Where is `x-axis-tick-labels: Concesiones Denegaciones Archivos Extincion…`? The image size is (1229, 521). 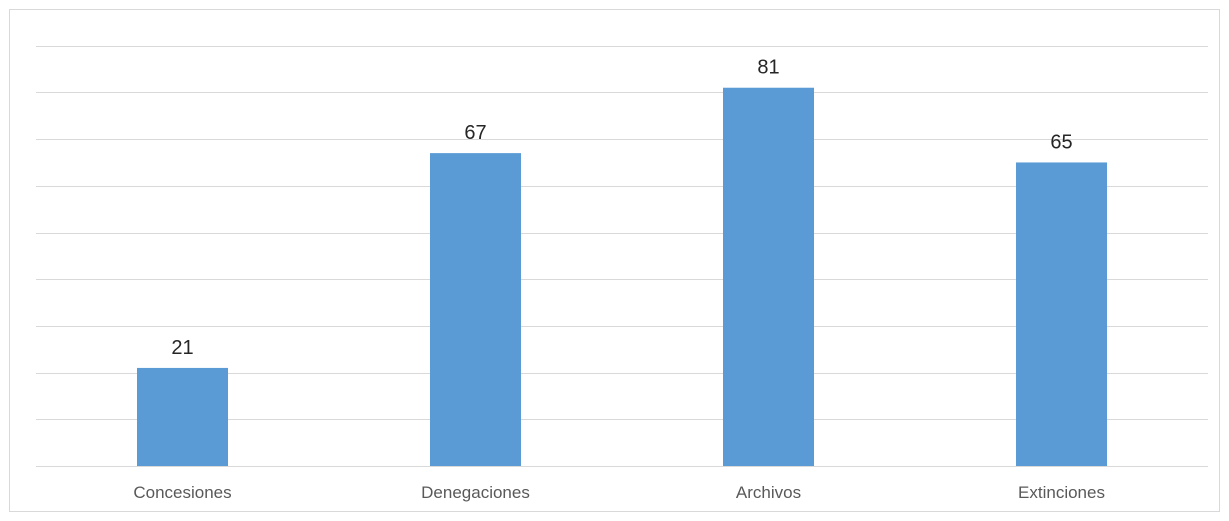 x-axis-tick-labels: Concesiones Denegaciones Archivos Extincion… is located at coordinates (619, 492).